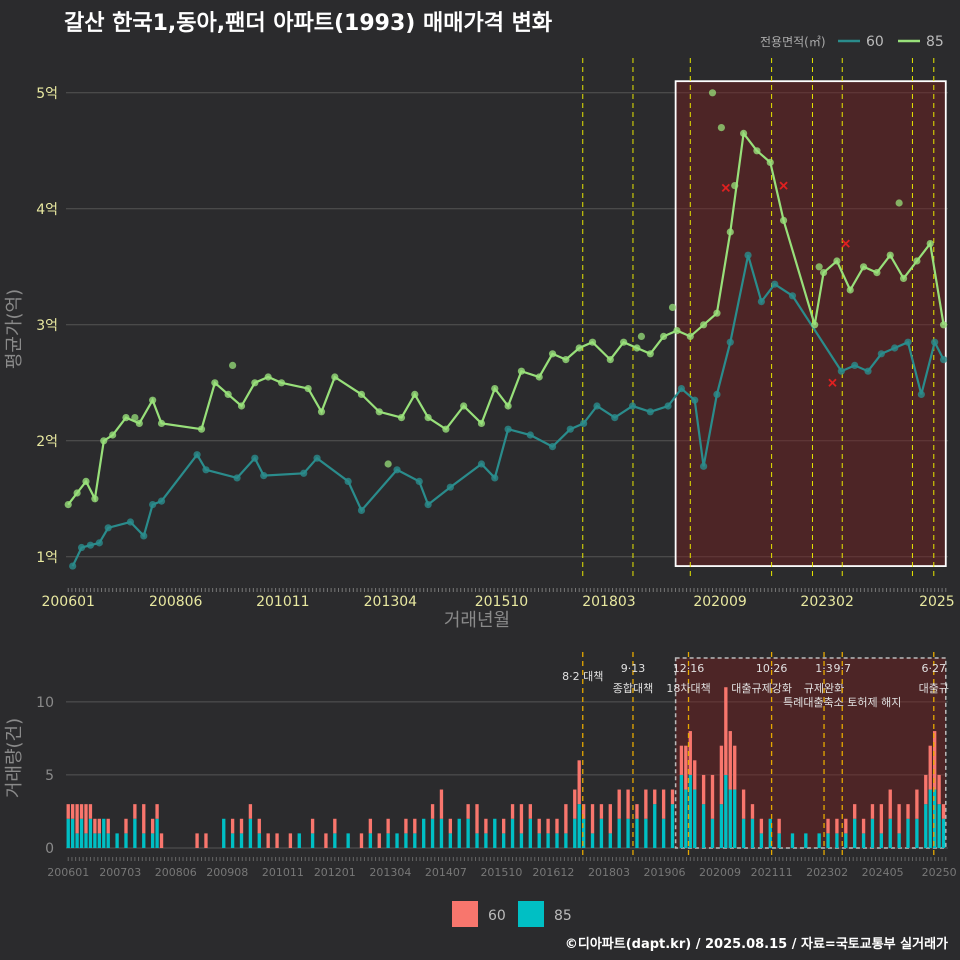  Describe the element at coordinates (120, 872) in the screenshot. I see `x-tick-label-volume: 200703` at that location.